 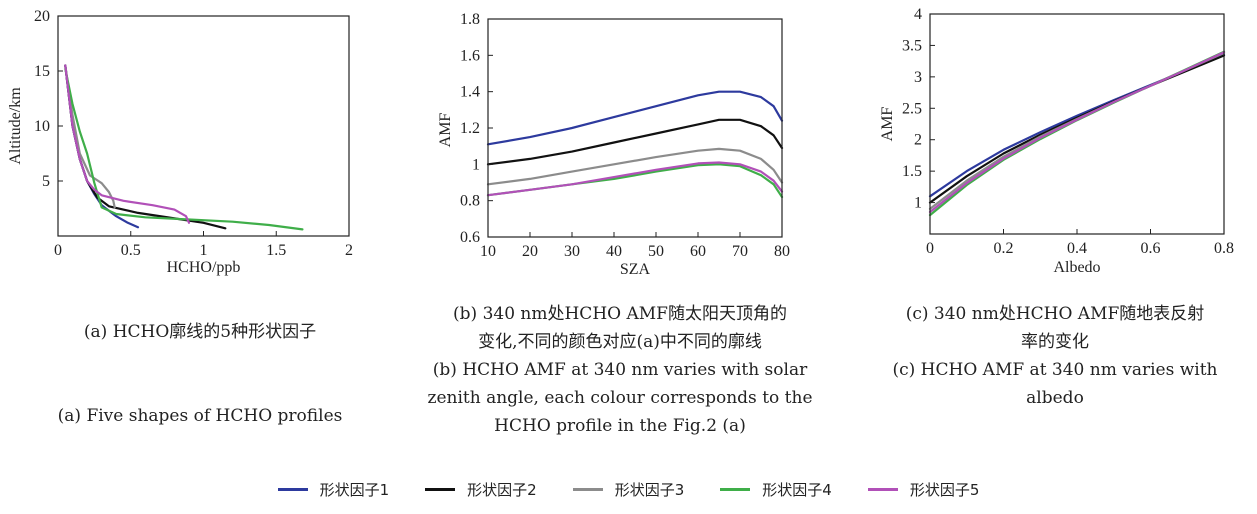 What do you see at coordinates (200, 332) in the screenshot?
I see `caption-a-cn: (a) HCHO廓线的5种形状因子` at bounding box center [200, 332].